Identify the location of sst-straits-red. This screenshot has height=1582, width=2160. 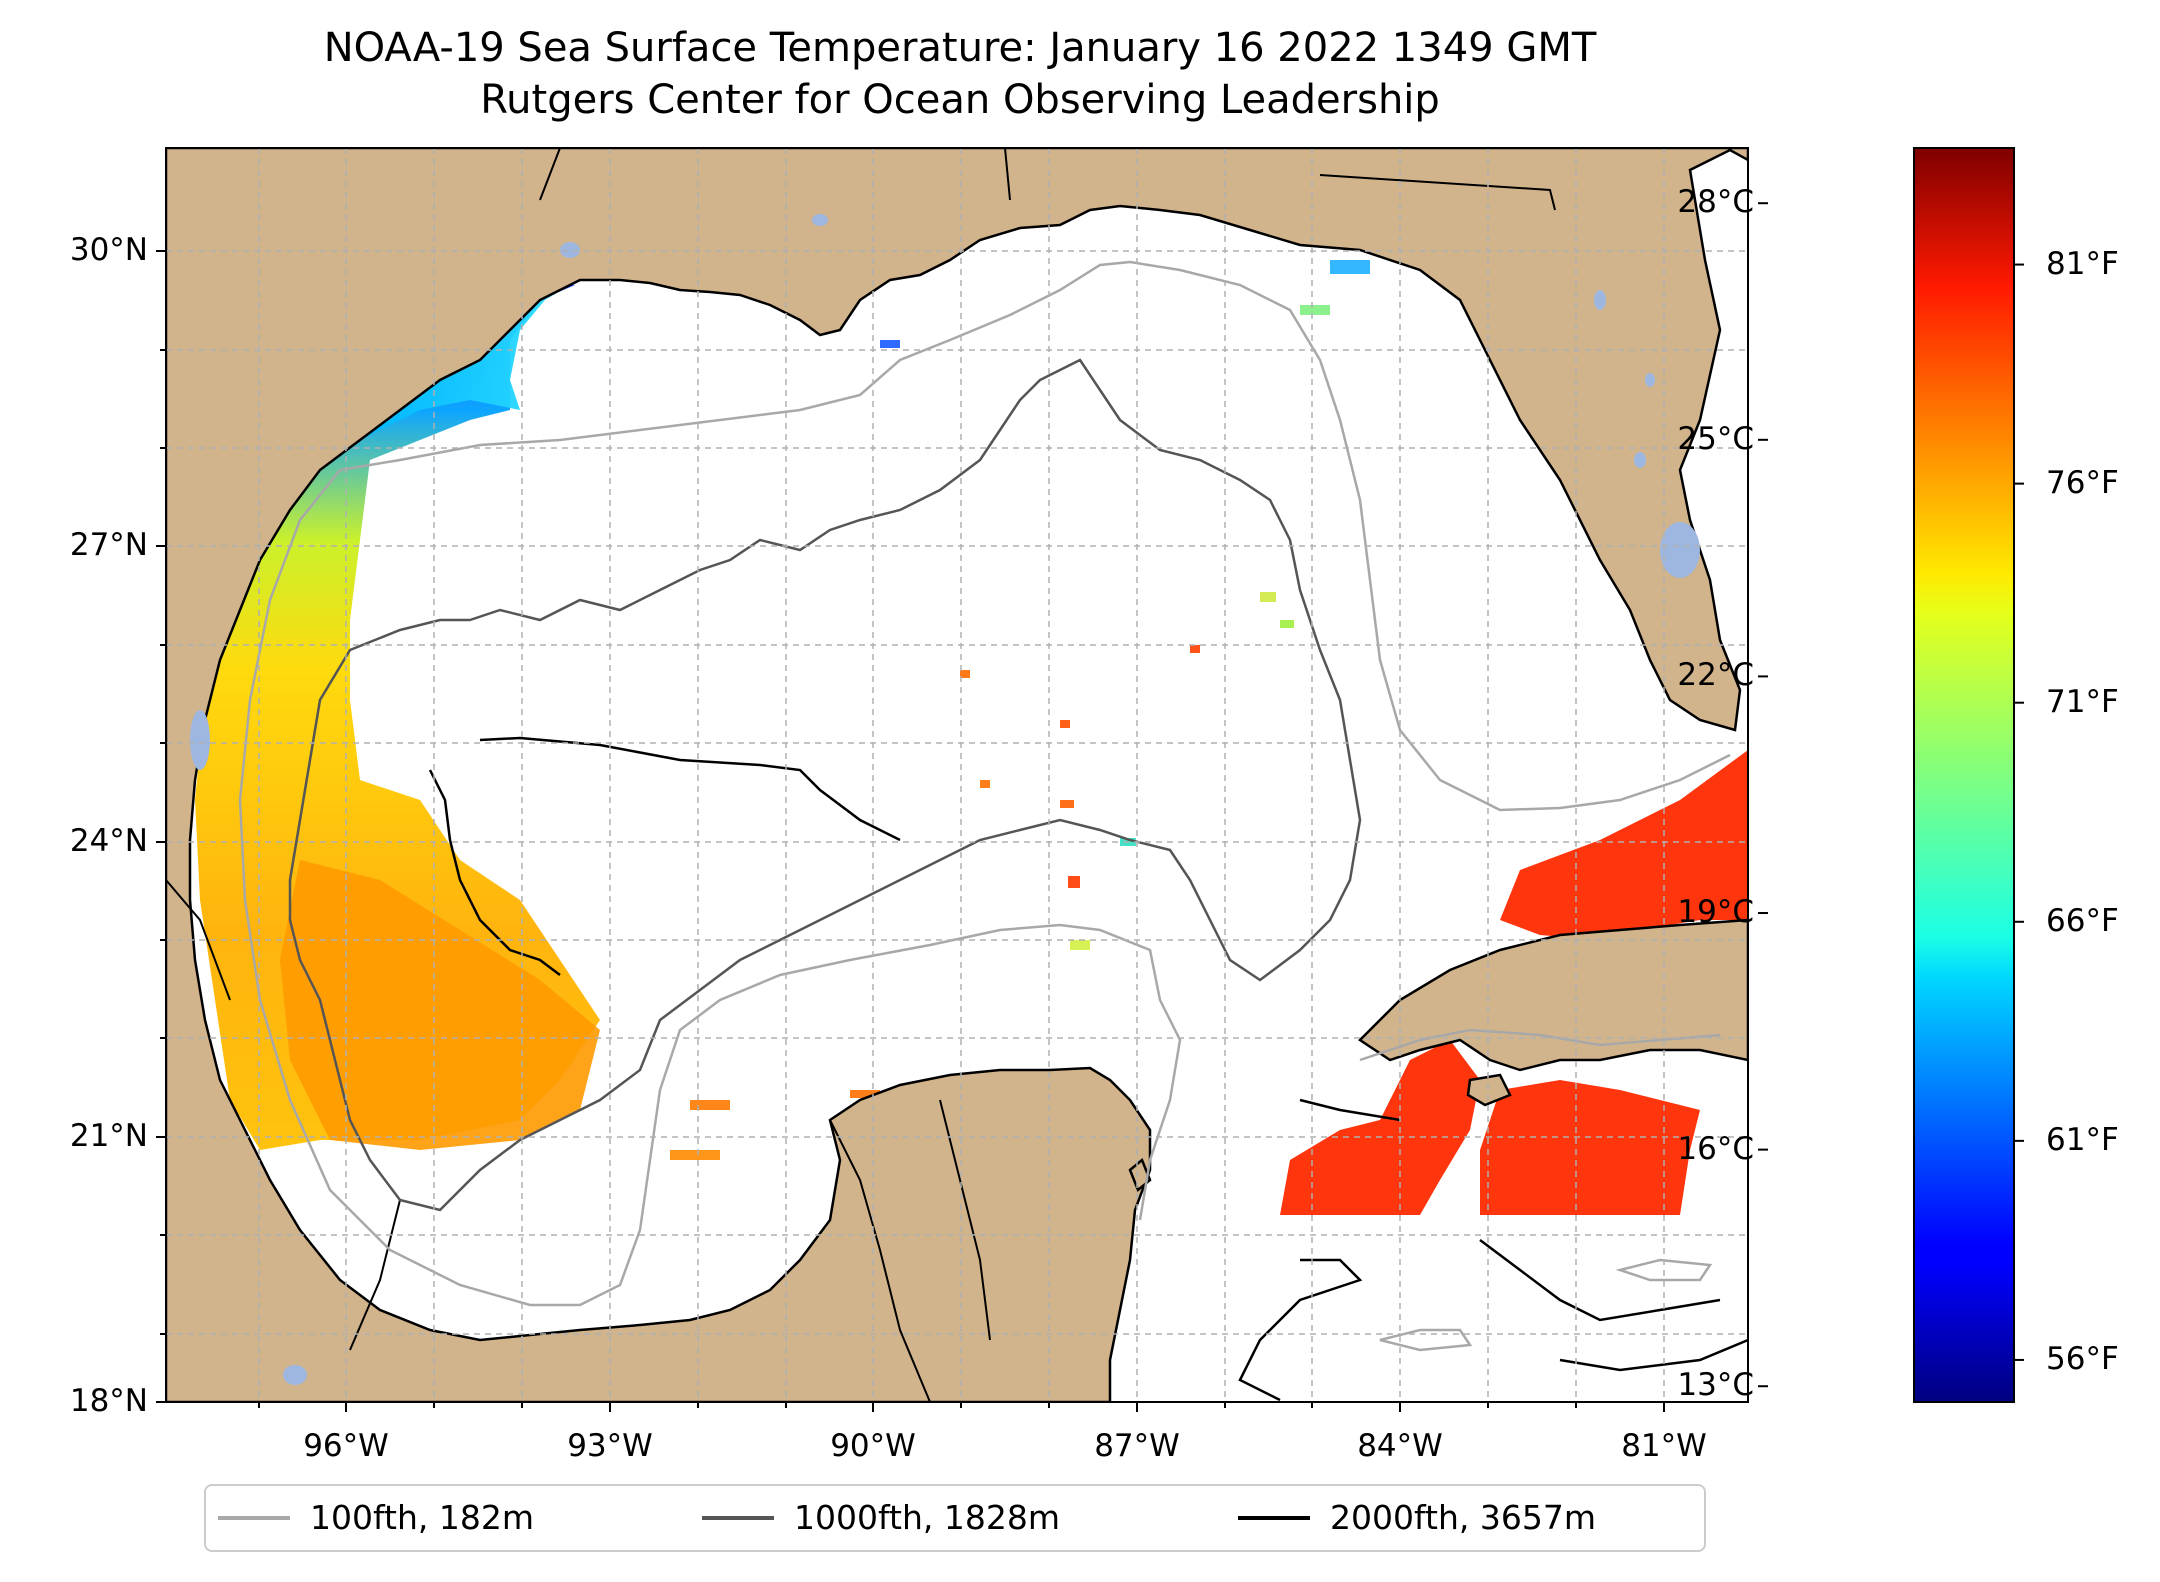
(1624, 845).